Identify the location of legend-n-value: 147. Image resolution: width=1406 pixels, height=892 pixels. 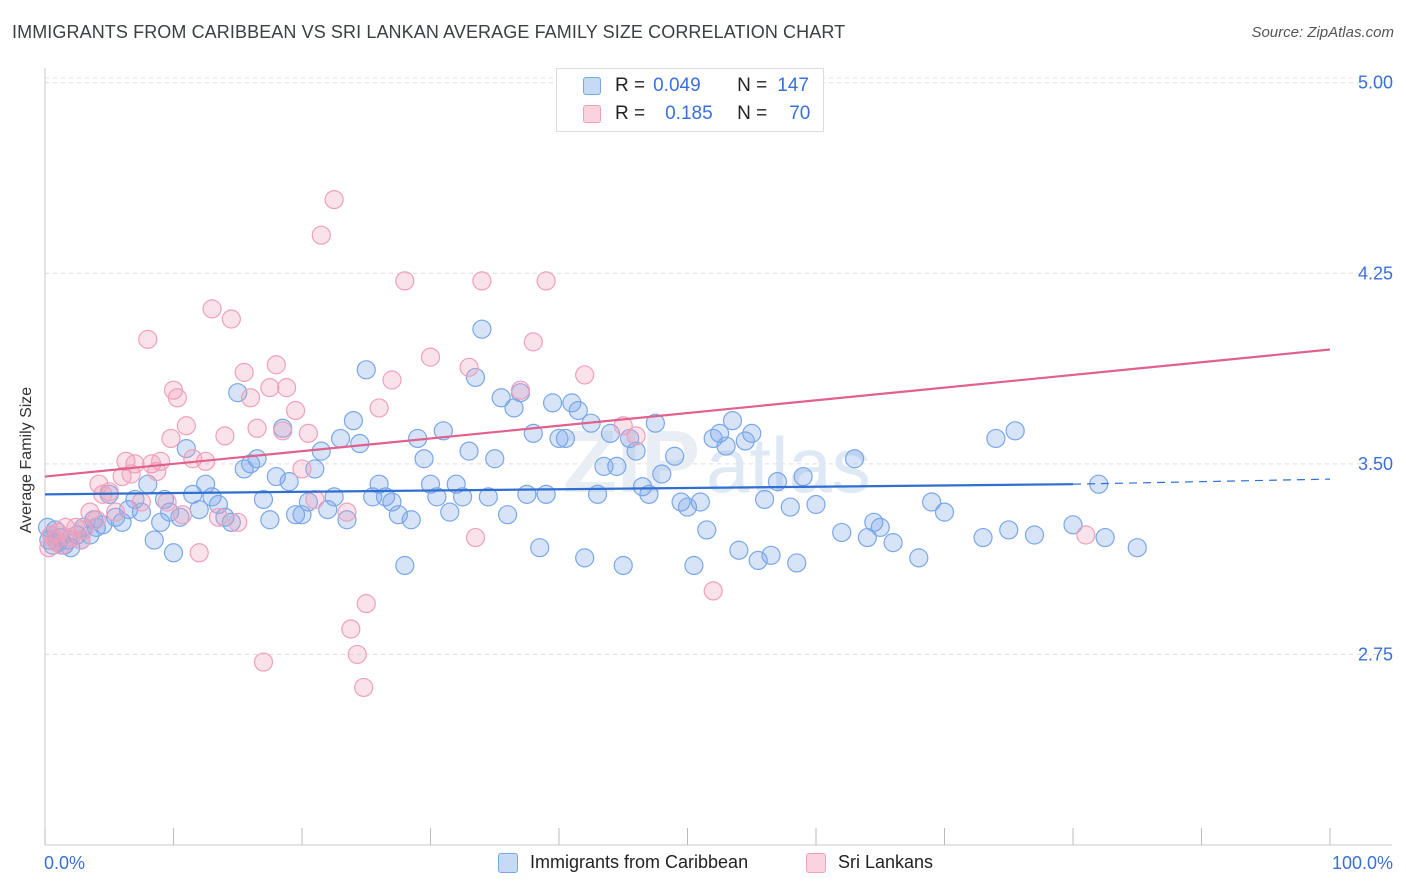
(793, 85).